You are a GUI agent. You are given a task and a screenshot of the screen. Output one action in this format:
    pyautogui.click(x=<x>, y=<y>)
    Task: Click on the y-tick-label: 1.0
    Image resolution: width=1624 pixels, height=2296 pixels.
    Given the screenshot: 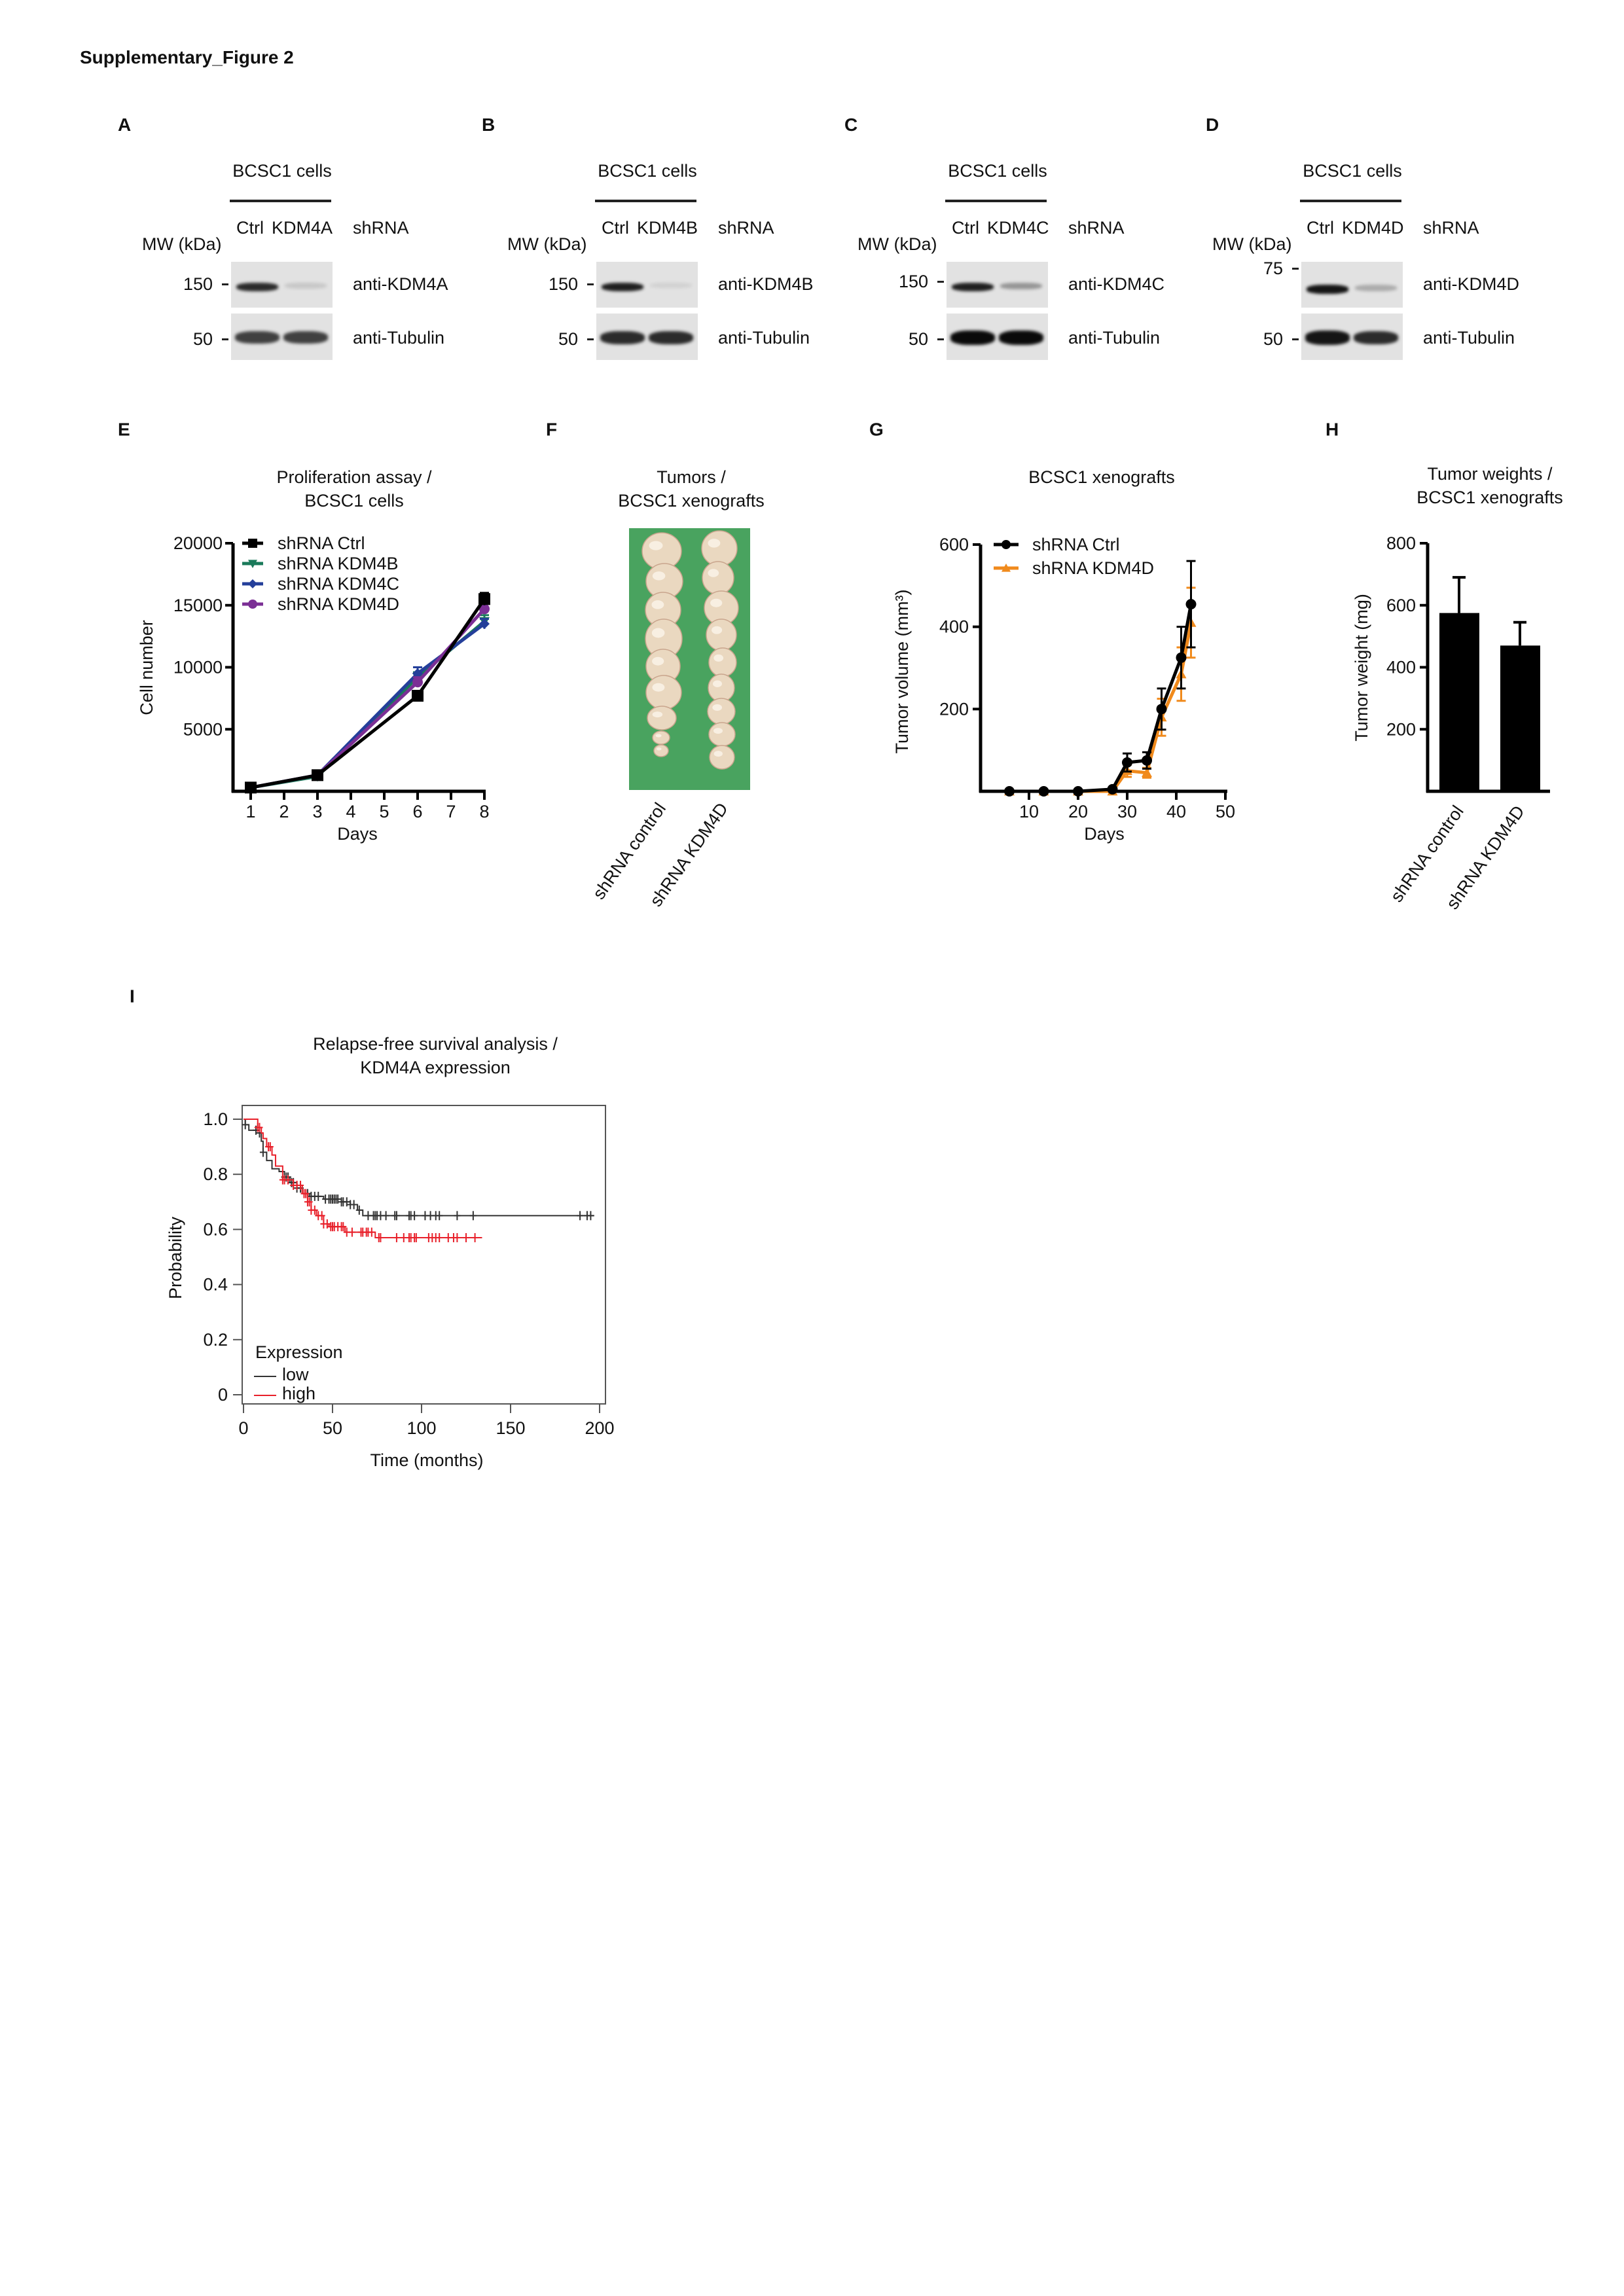 What is the action you would take?
    pyautogui.click(x=215, y=1119)
    